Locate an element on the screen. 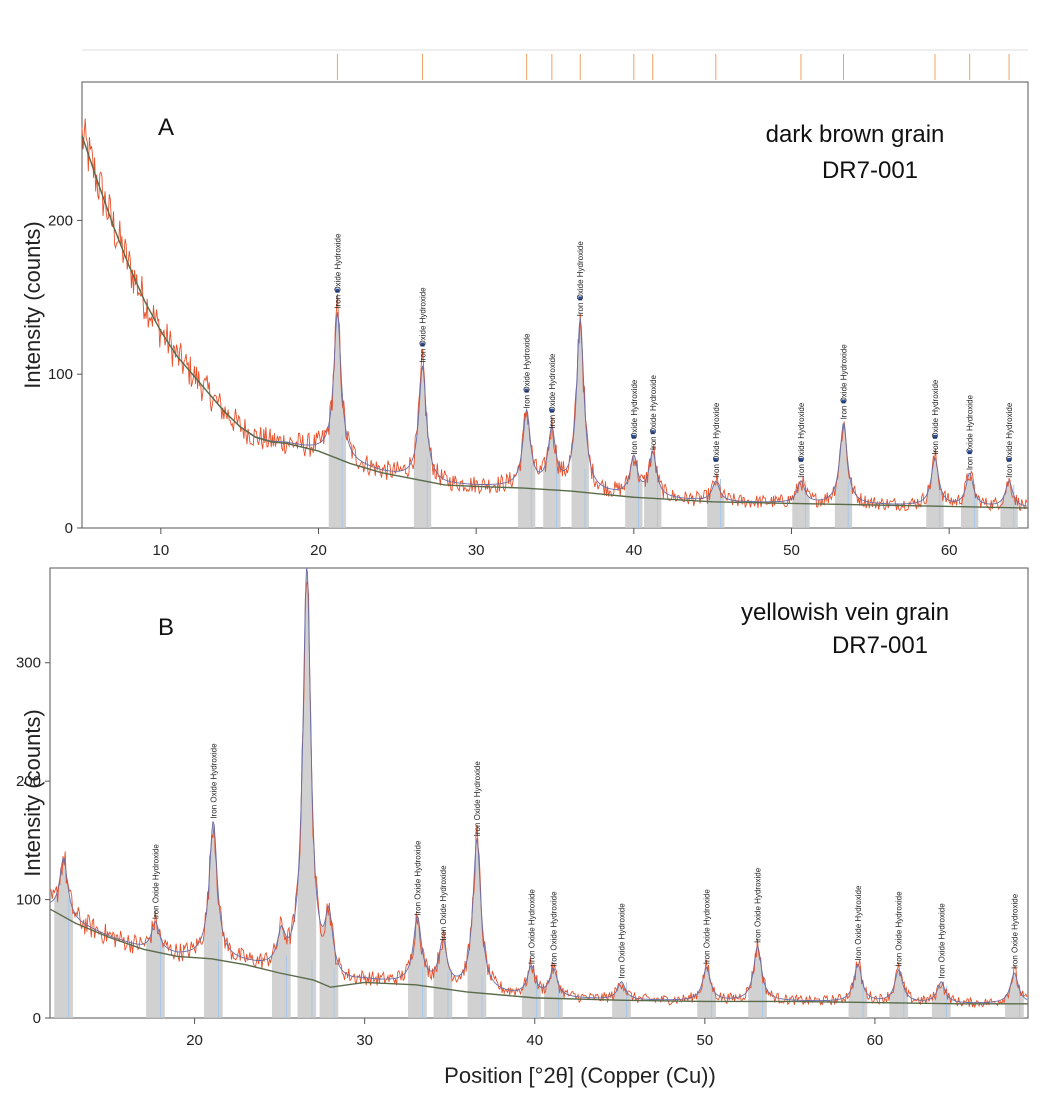 Image resolution: width=1043 pixels, height=1108 pixels. y-tick-label: 300 is located at coordinates (28, 663).